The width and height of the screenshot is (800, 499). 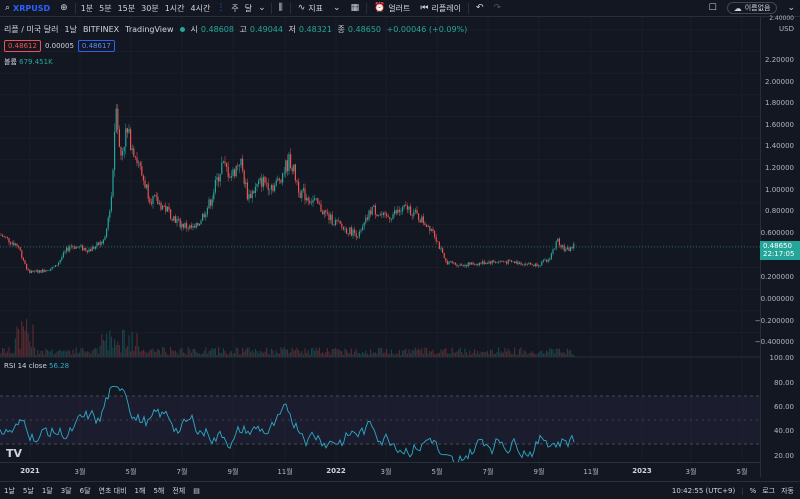 I want to click on auto-toggle: 자동, so click(x=787, y=490).